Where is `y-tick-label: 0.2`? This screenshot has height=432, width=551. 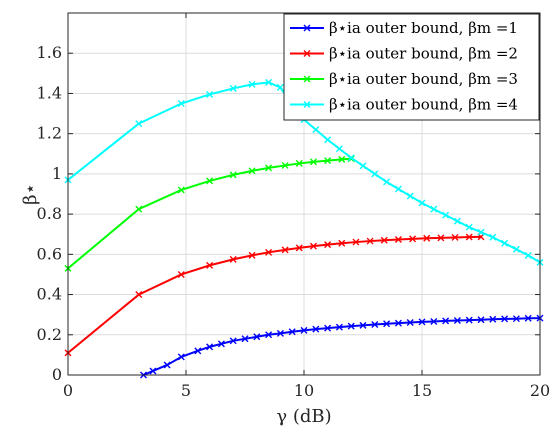 y-tick-label: 0.2 is located at coordinates (49, 334).